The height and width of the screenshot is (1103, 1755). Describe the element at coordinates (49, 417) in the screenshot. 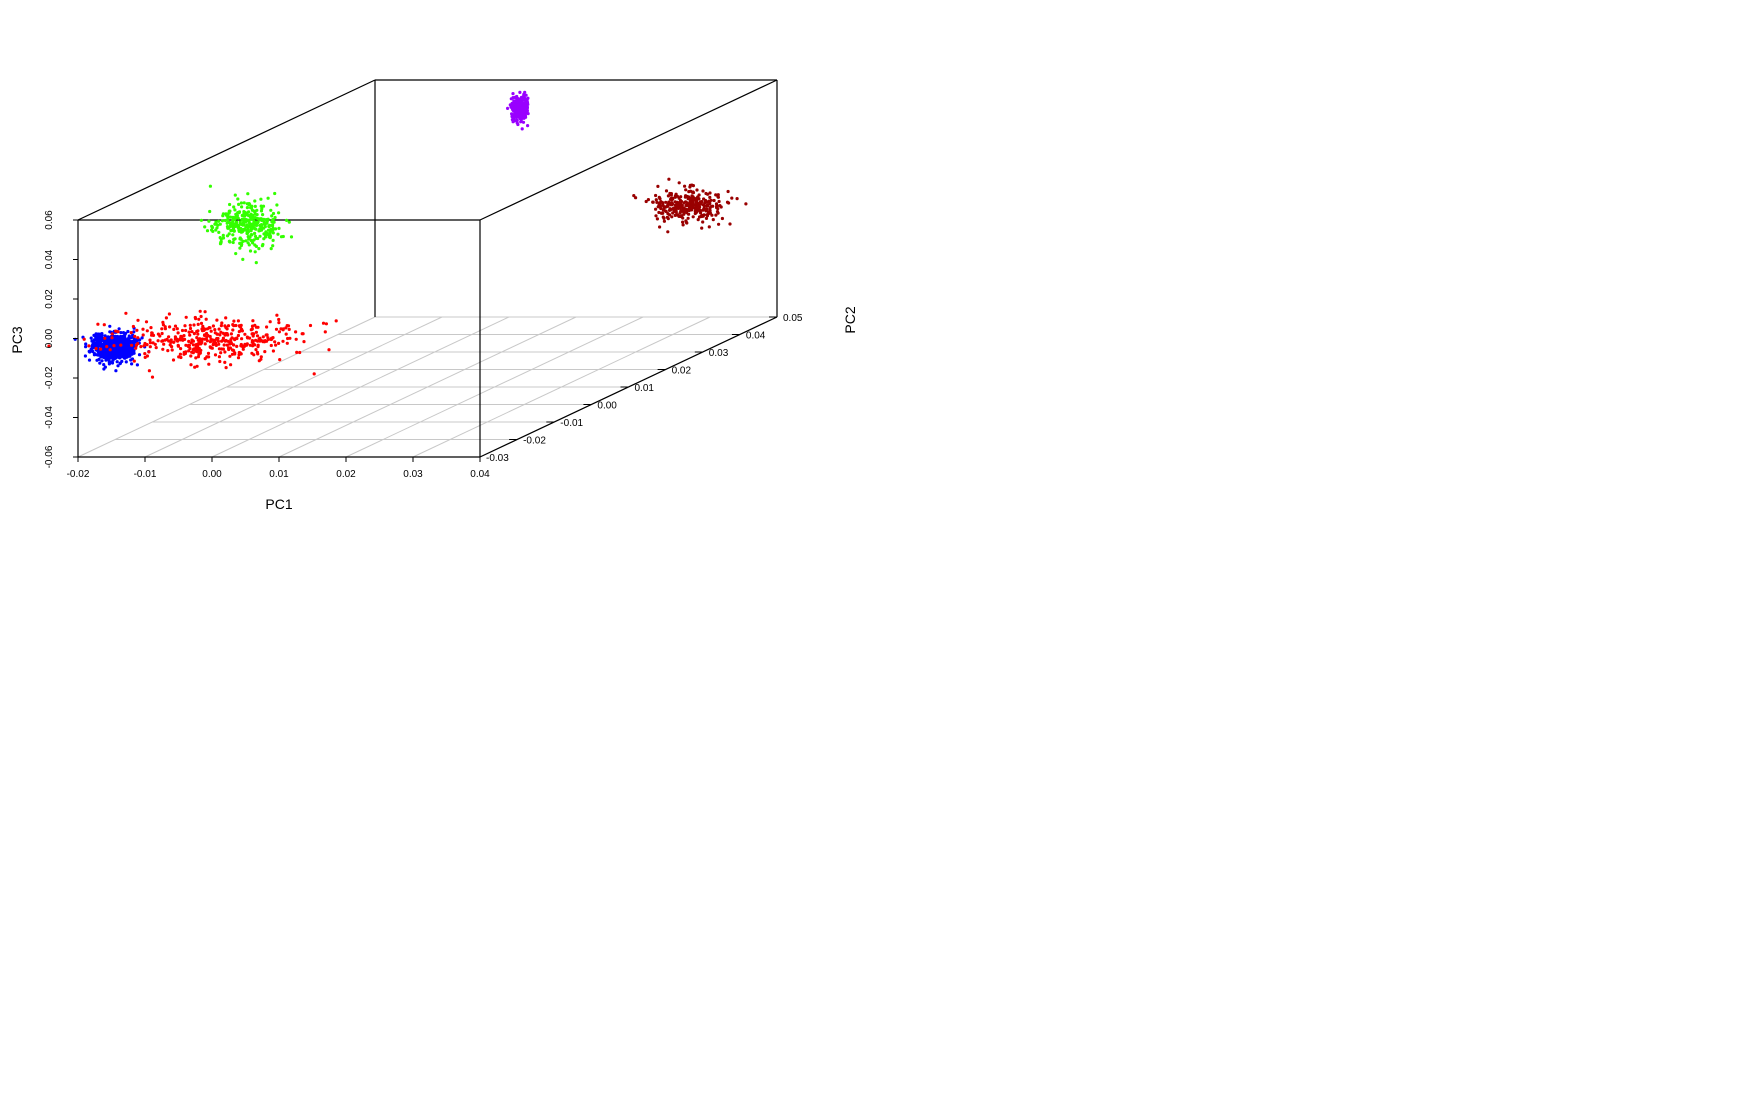

I see `z-tick-label: -0.04` at that location.